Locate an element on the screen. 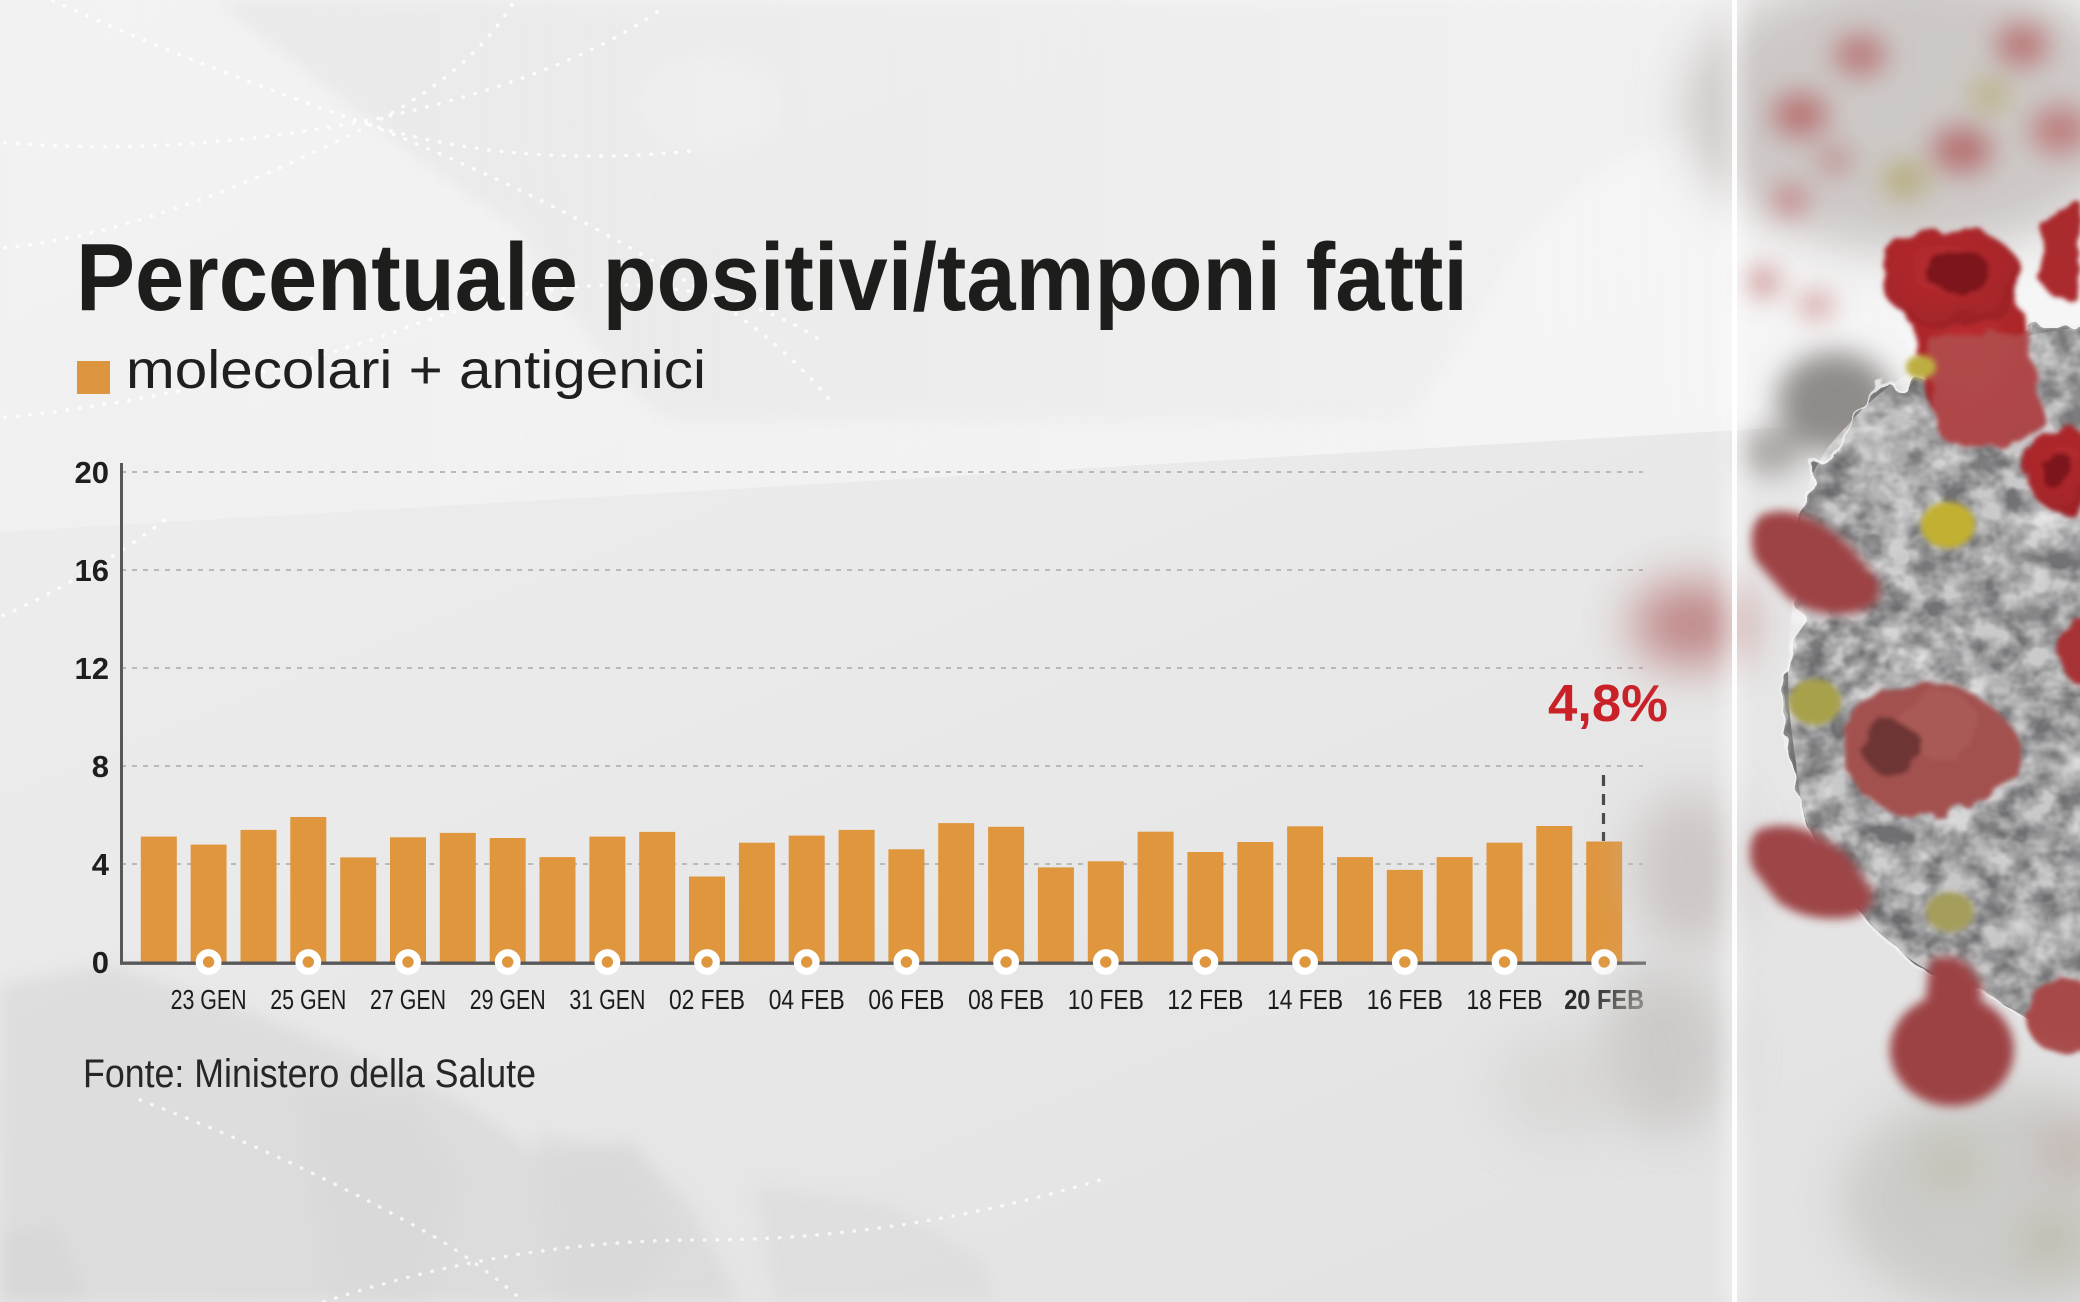 This screenshot has height=1302, width=2080. svg-text: 16 is located at coordinates (92, 570).